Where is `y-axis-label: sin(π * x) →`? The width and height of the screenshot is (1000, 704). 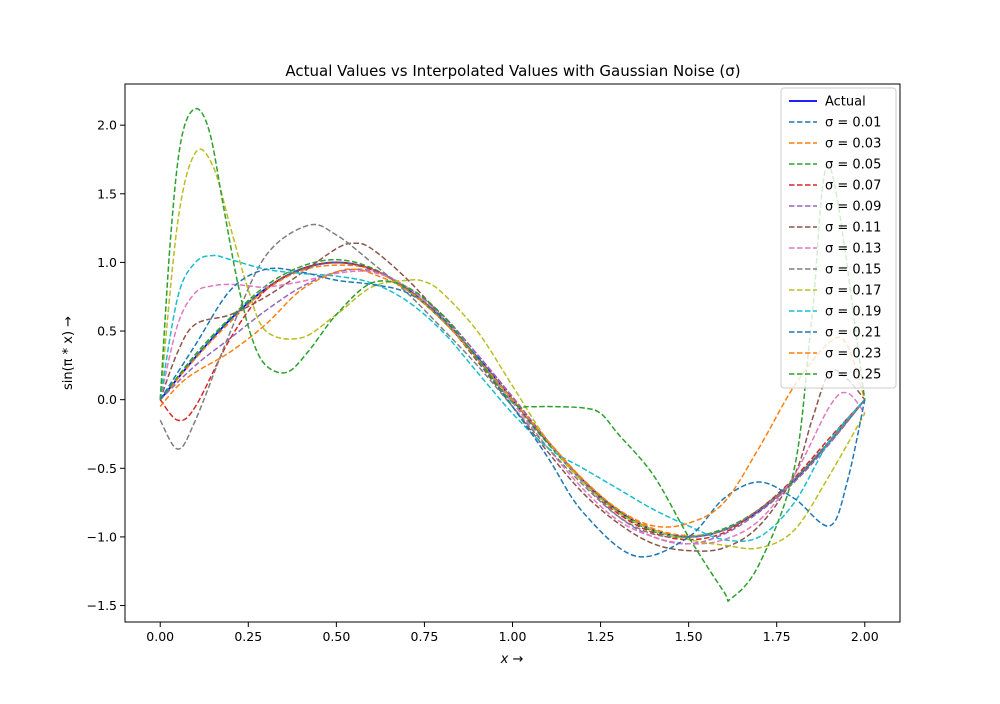 y-axis-label: sin(π * x) → is located at coordinates (68, 353).